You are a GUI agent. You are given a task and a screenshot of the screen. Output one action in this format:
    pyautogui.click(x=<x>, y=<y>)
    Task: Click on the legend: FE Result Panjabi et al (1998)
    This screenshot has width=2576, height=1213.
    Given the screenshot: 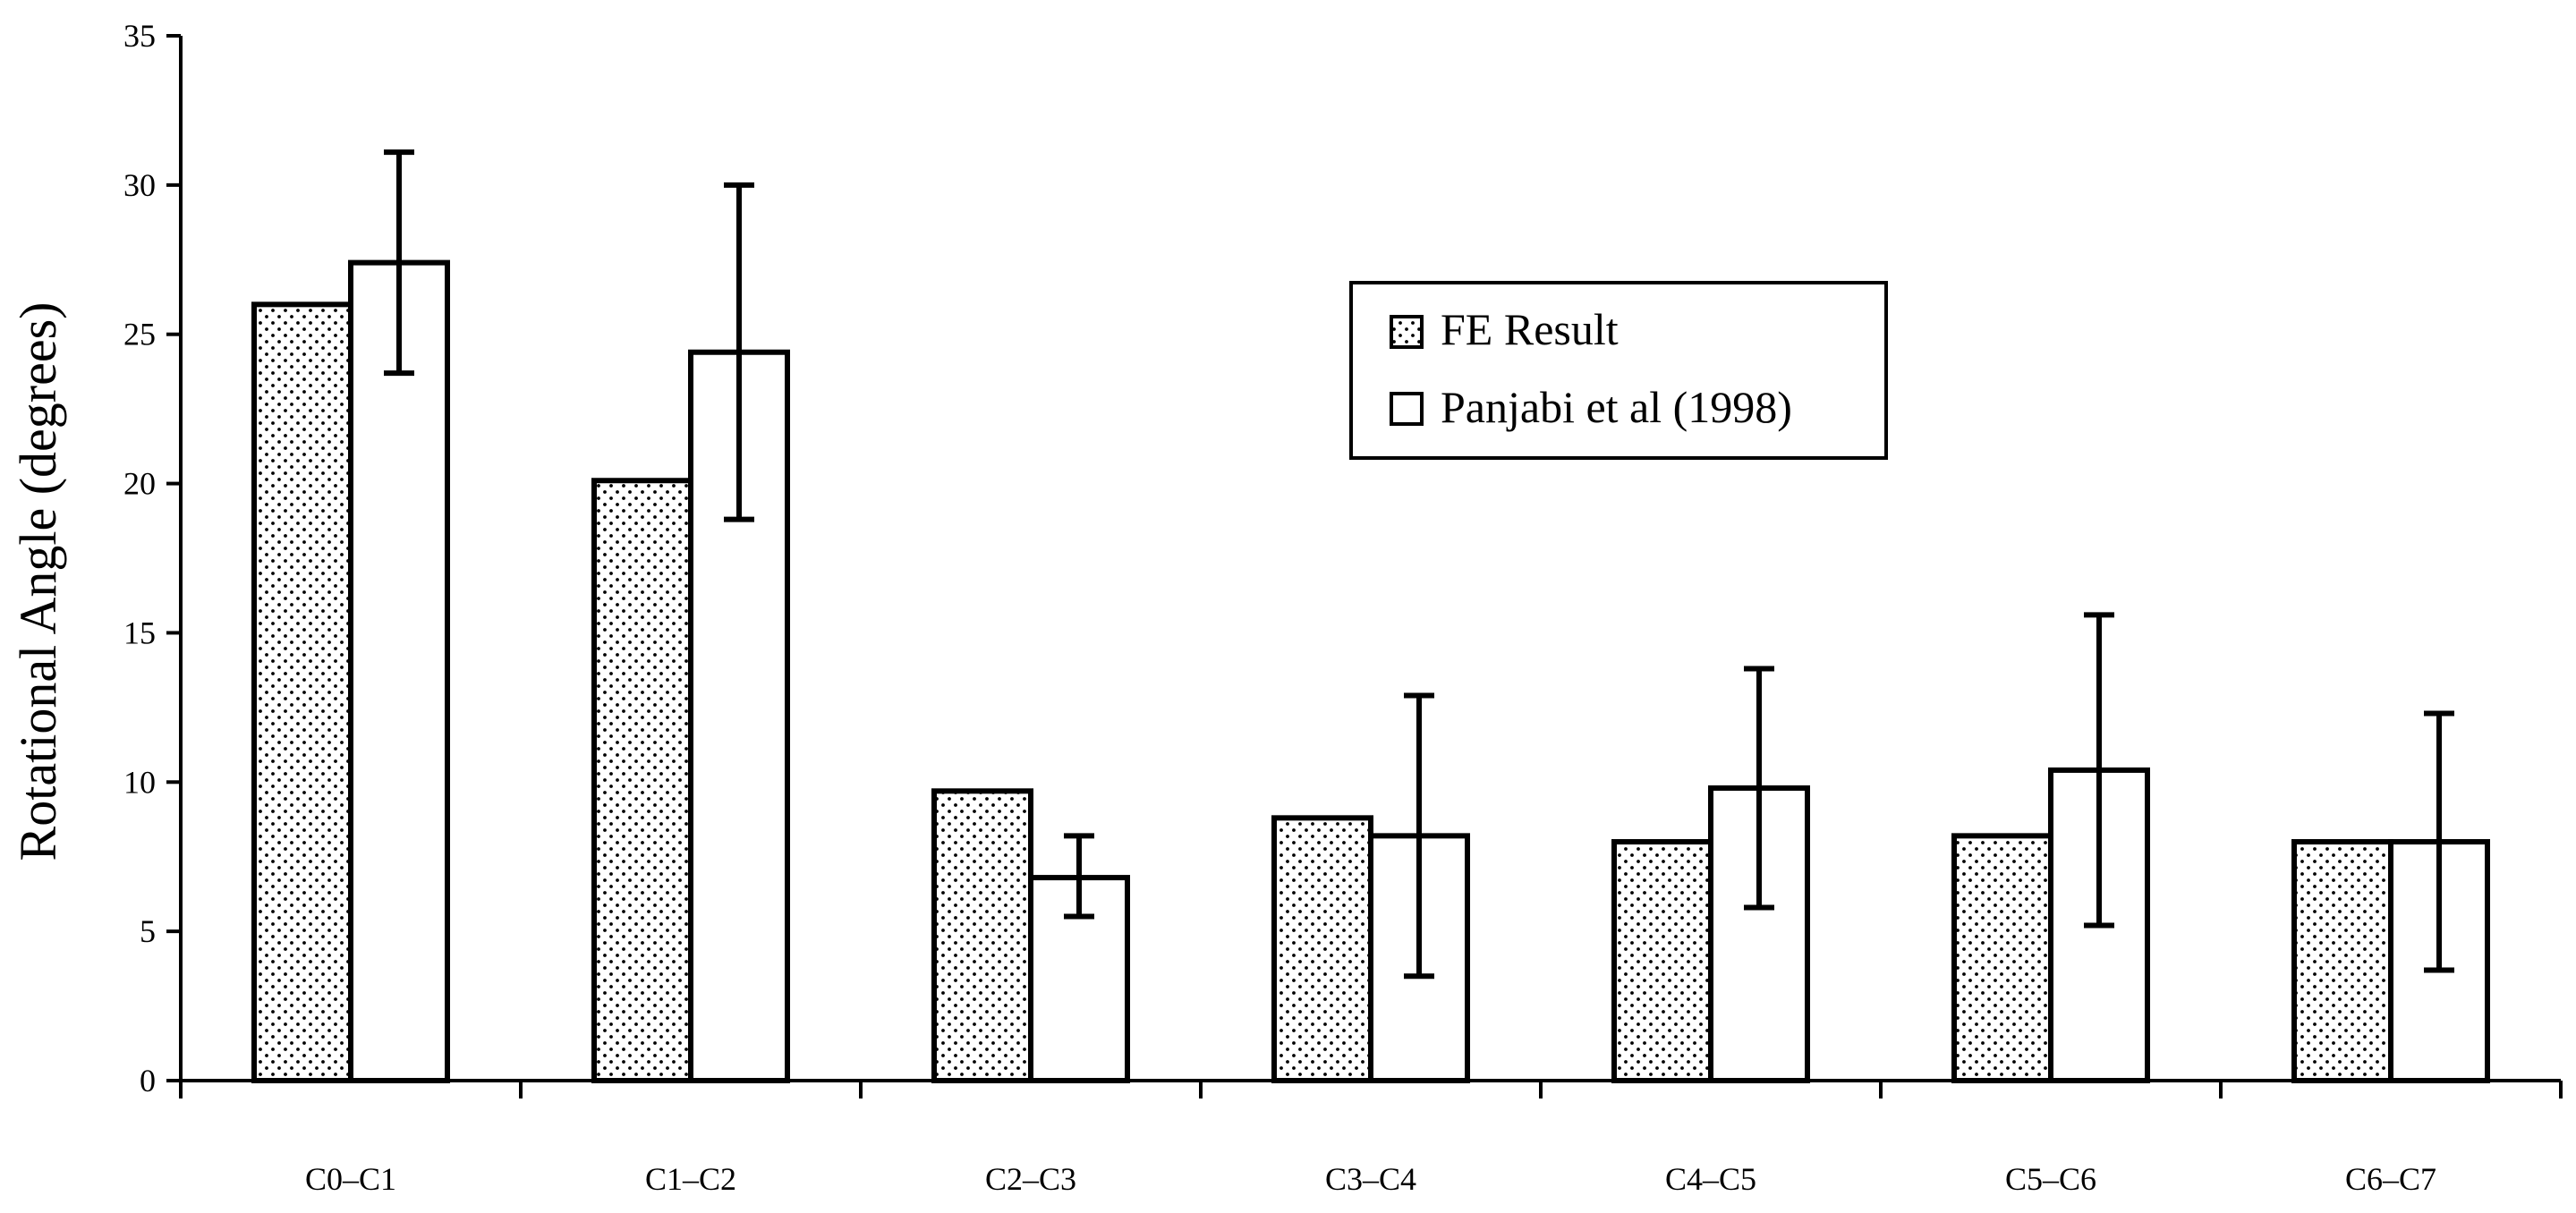 What is the action you would take?
    pyautogui.click(x=1618, y=370)
    